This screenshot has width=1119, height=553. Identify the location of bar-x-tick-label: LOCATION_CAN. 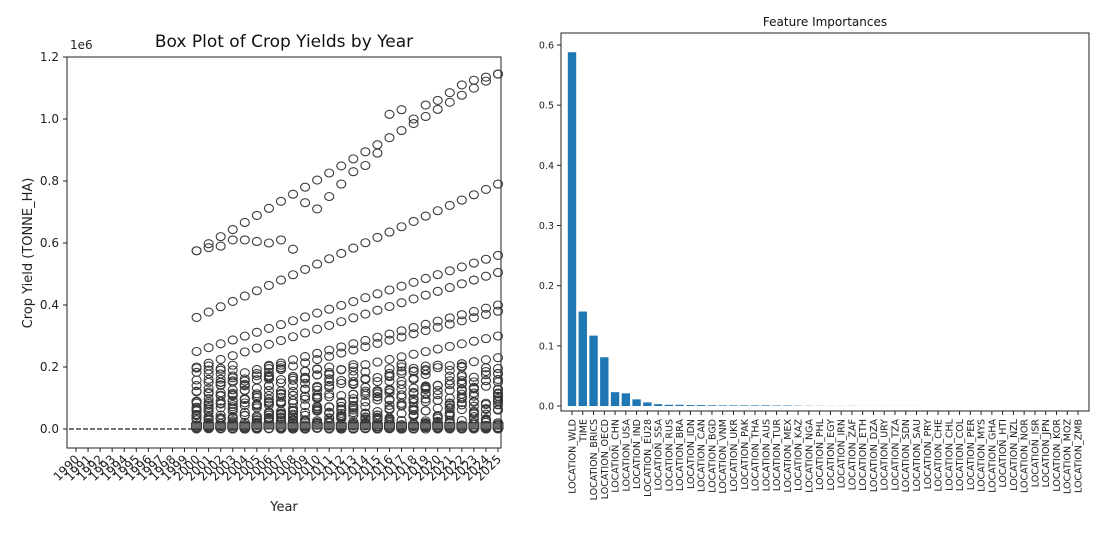
(702, 455).